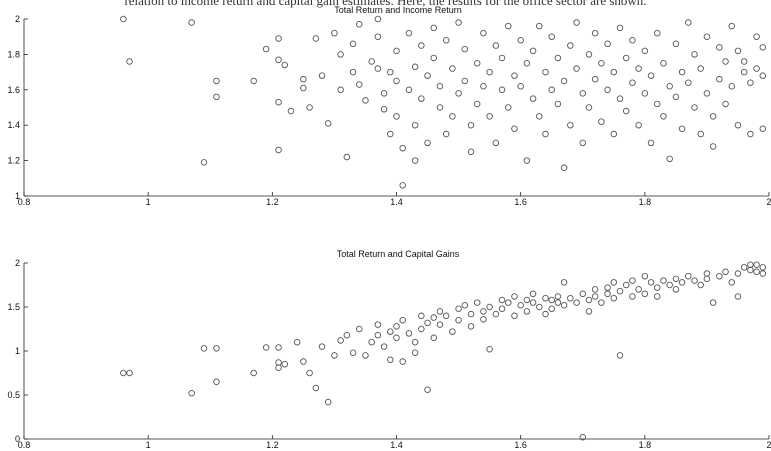 This screenshot has height=451, width=771. I want to click on y-tick-label: 1.6, so click(13, 90).